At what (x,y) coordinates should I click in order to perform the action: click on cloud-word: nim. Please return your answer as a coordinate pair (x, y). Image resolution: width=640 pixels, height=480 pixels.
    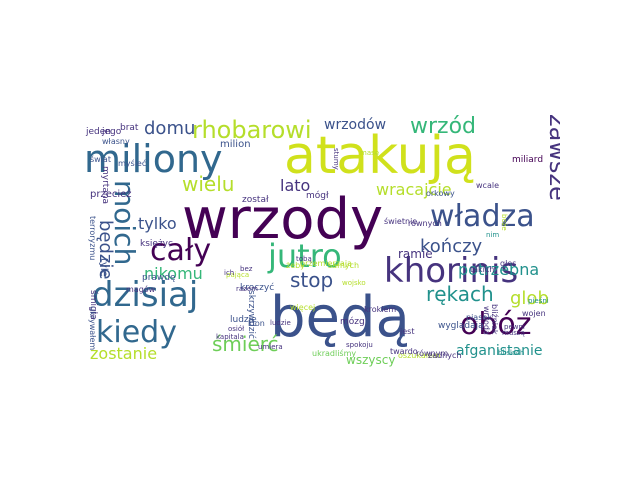
    Looking at the image, I should click on (493, 235).